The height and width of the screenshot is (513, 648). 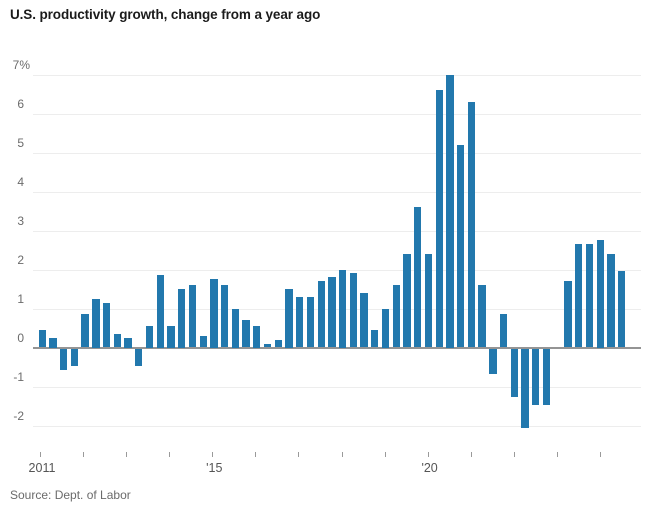 What do you see at coordinates (407, 300) in the screenshot?
I see `bar-2019-q3` at bounding box center [407, 300].